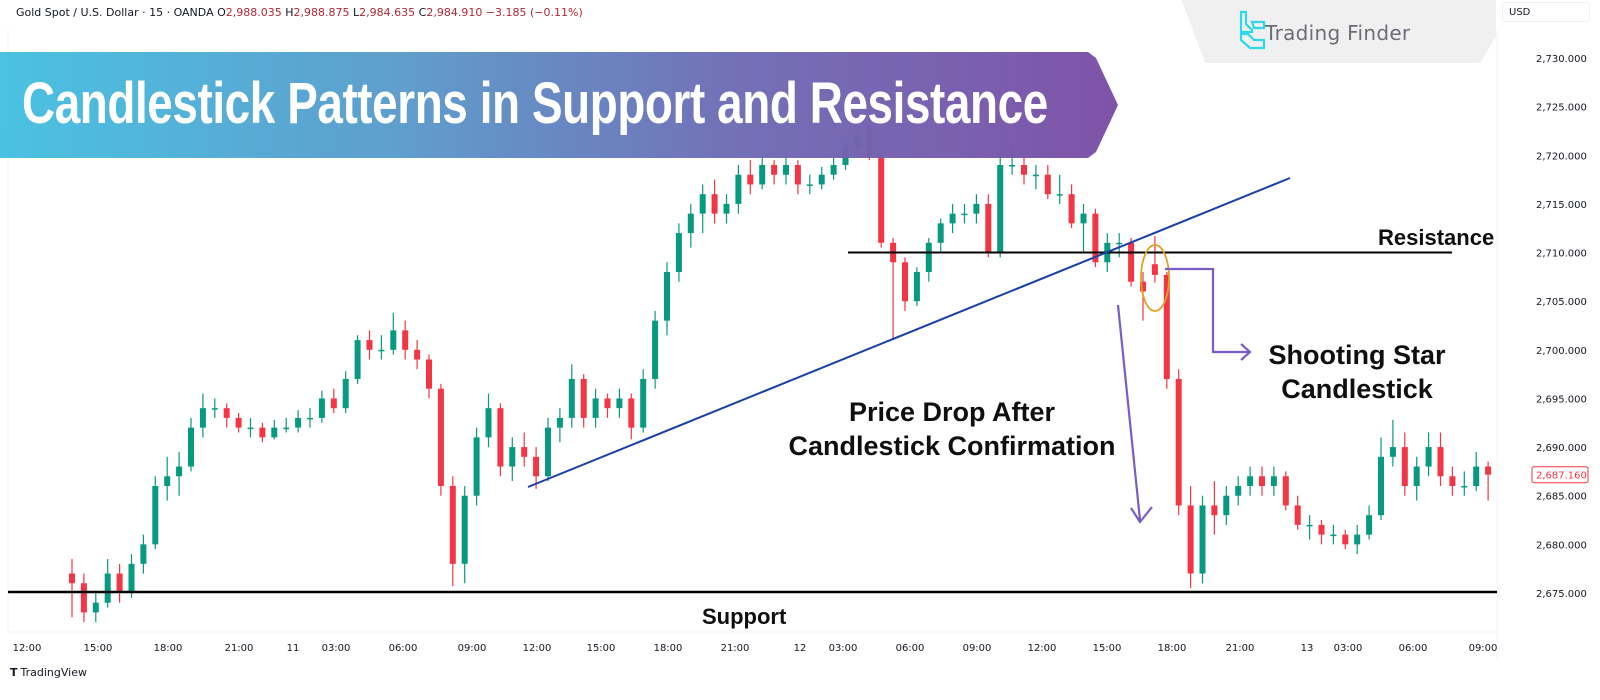 The width and height of the screenshot is (1600, 700). What do you see at coordinates (356, 12) in the screenshot?
I see `low-label: L` at bounding box center [356, 12].